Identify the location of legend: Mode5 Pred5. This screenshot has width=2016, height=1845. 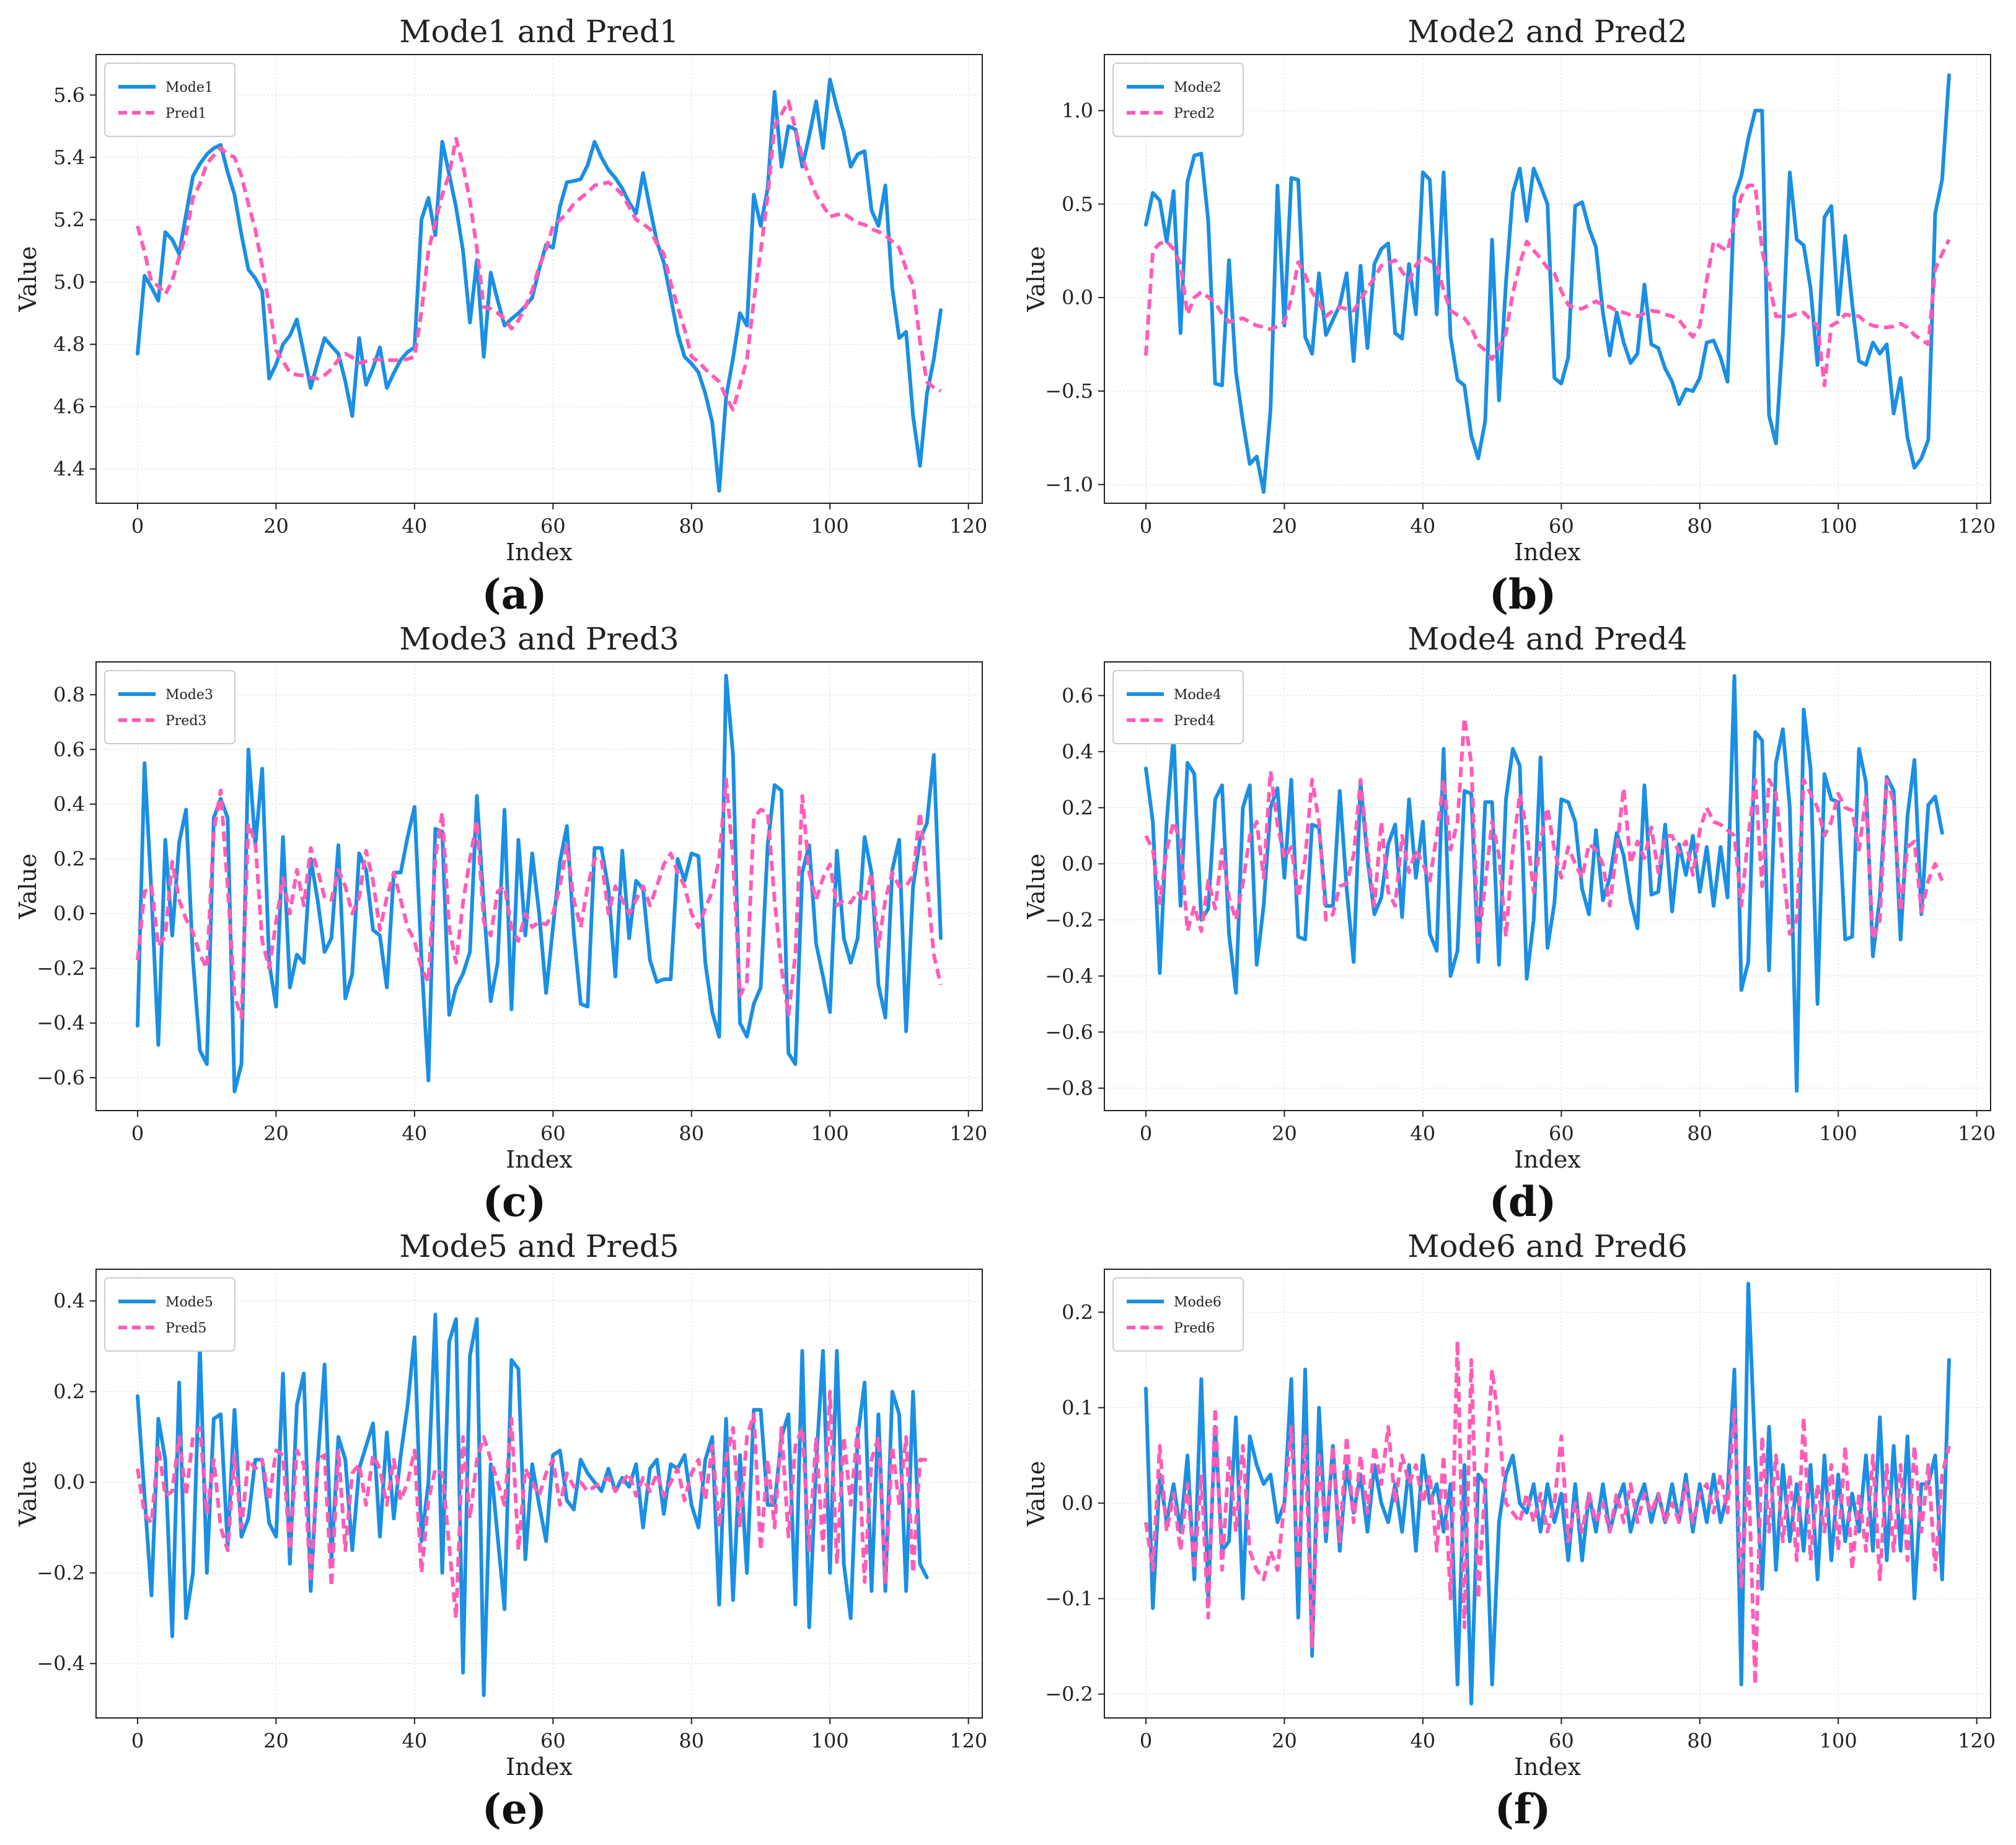
(169, 1315).